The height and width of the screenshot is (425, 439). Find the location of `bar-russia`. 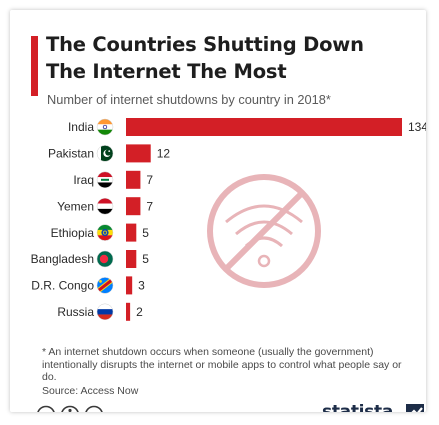

bar-russia is located at coordinates (128, 311).